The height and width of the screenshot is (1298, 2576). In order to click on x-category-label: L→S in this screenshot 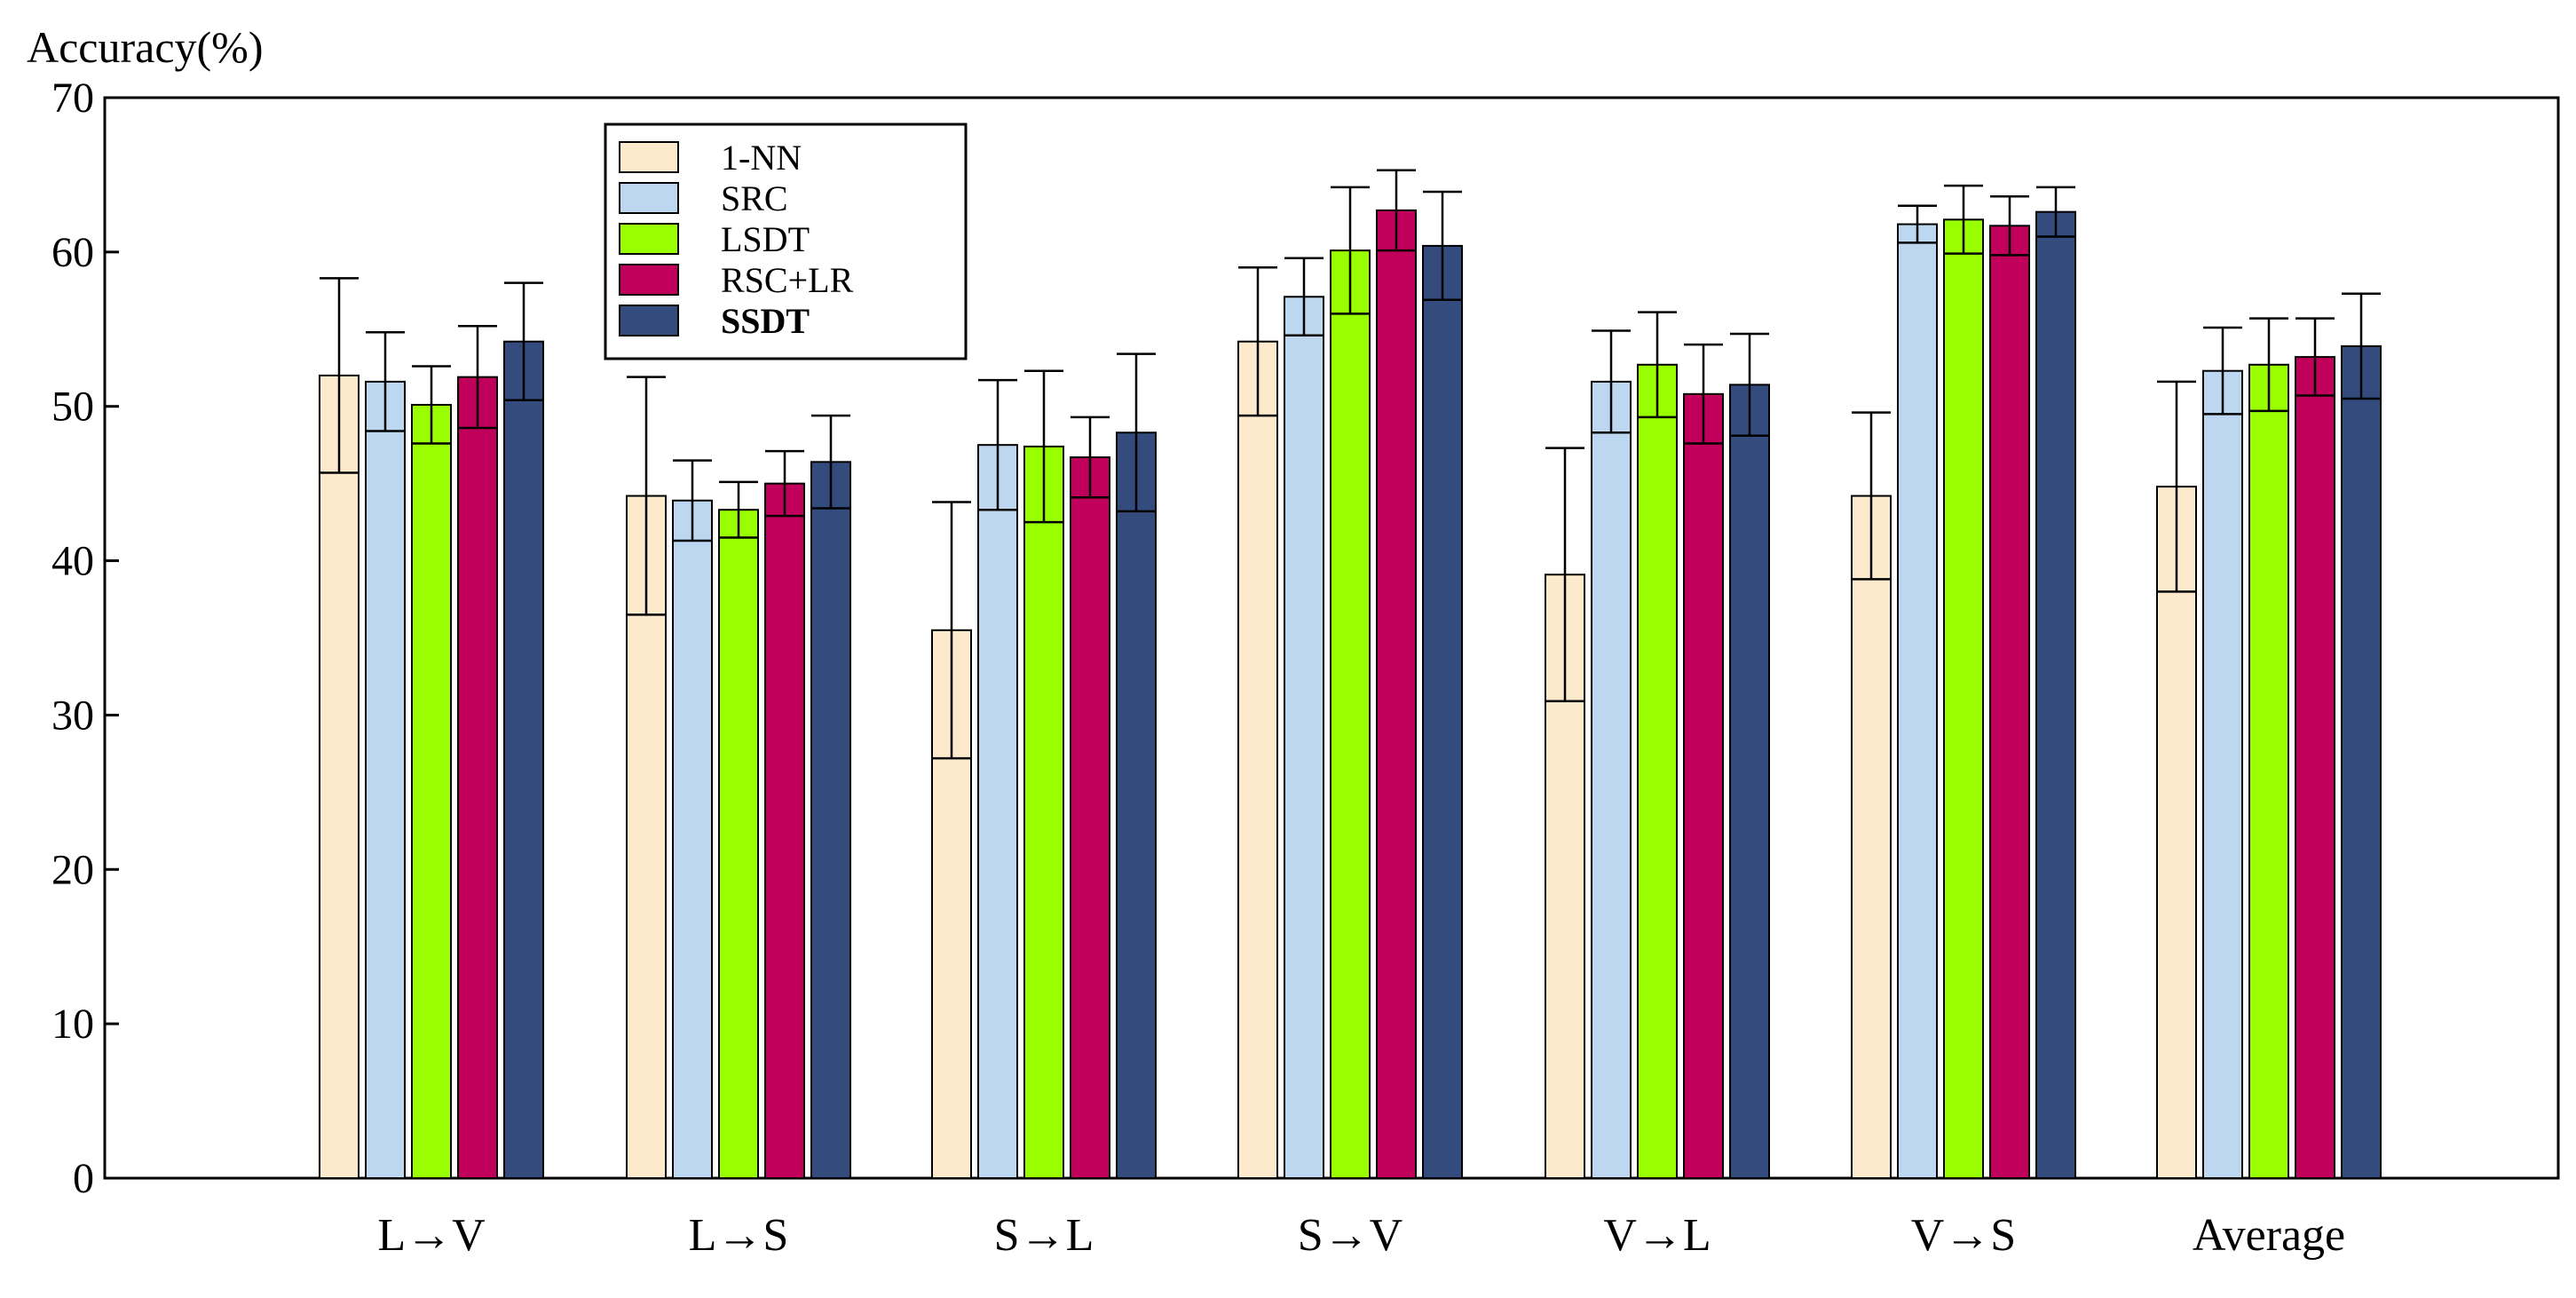, I will do `click(739, 1236)`.